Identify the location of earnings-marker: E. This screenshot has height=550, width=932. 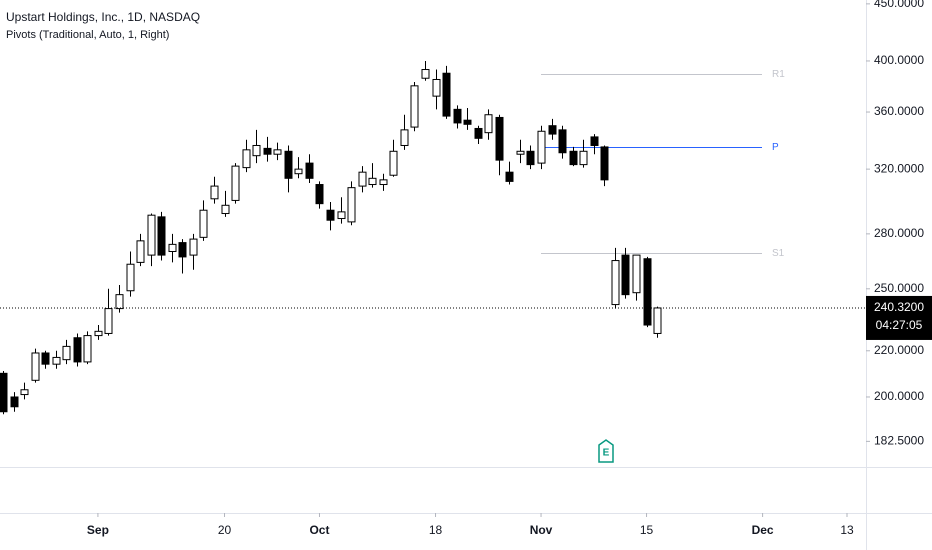
(606, 451).